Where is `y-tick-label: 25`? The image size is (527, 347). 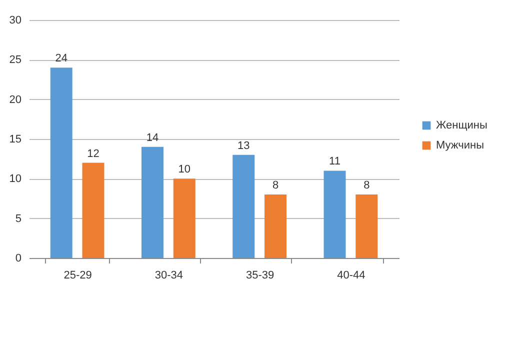
y-tick-label: 25 is located at coordinates (15, 60).